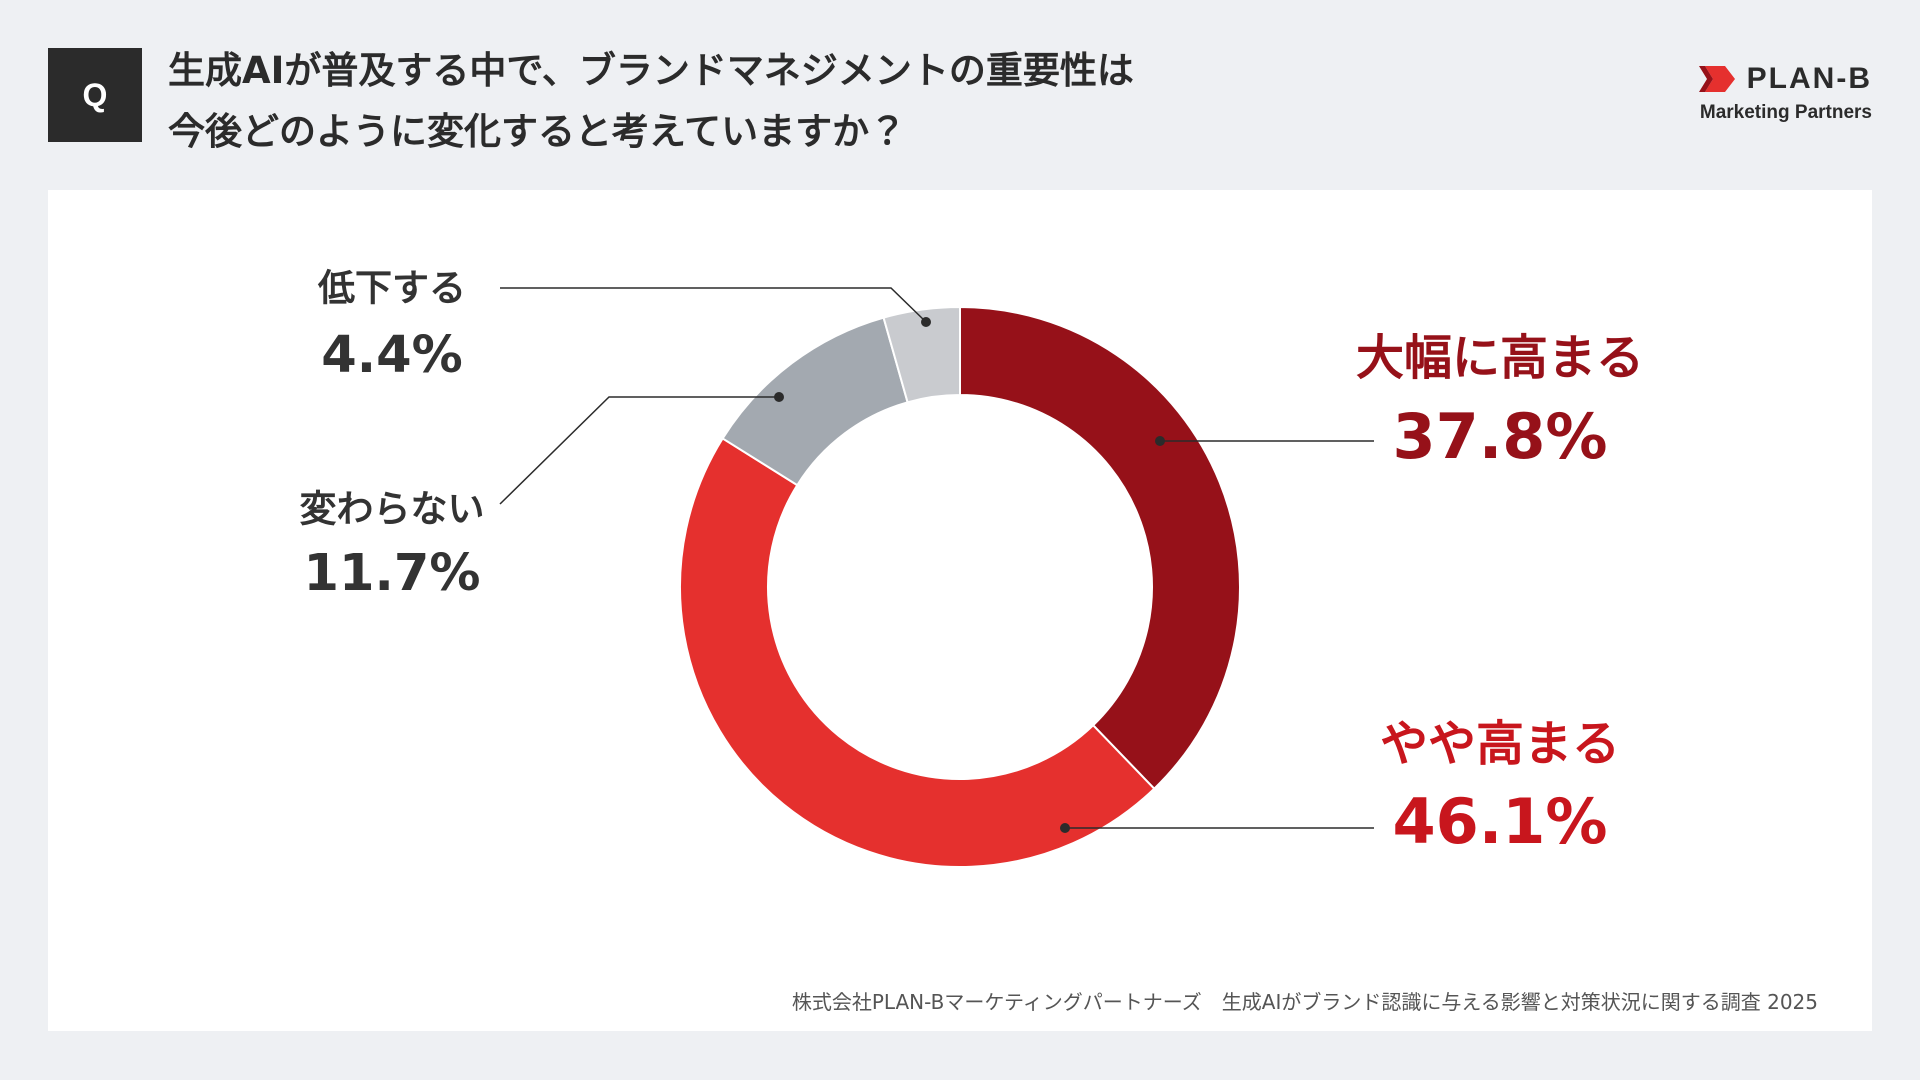 The image size is (1920, 1080). What do you see at coordinates (651, 70) in the screenshot?
I see `question-line: 生成AIが普及する中で、ブランドマネジメントの重要性は` at bounding box center [651, 70].